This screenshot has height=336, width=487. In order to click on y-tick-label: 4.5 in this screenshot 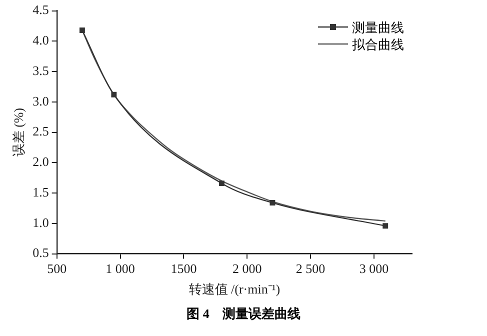, I will do `click(40, 10)`.